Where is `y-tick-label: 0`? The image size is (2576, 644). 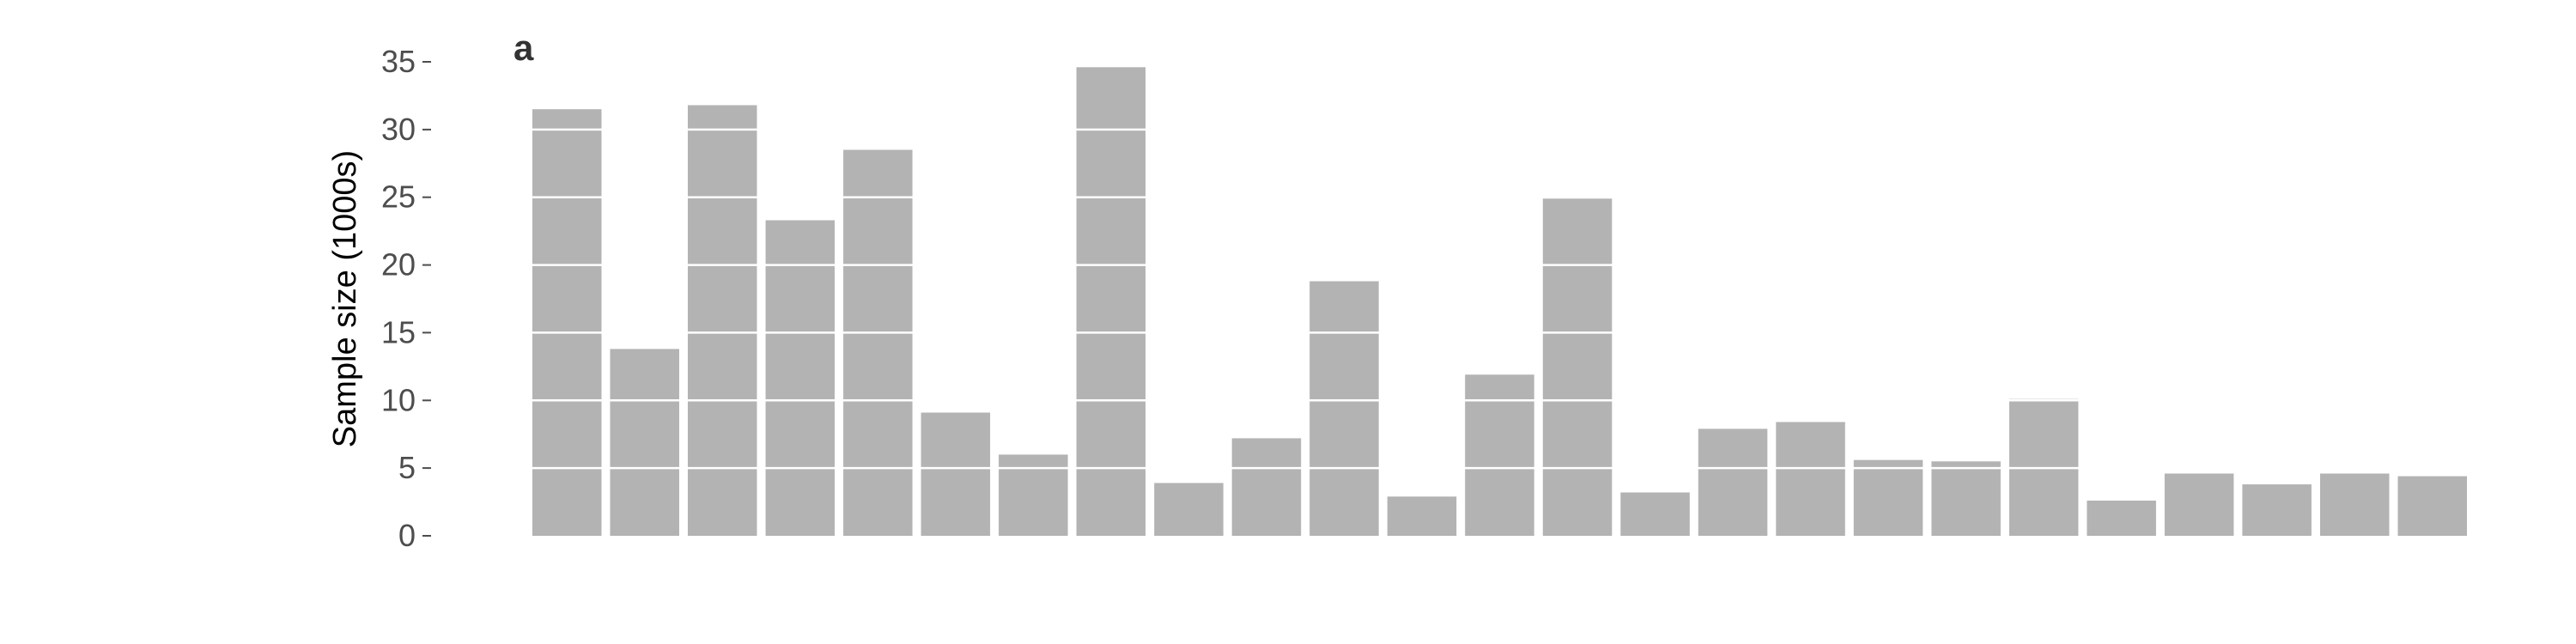
y-tick-label: 0 is located at coordinates (407, 535).